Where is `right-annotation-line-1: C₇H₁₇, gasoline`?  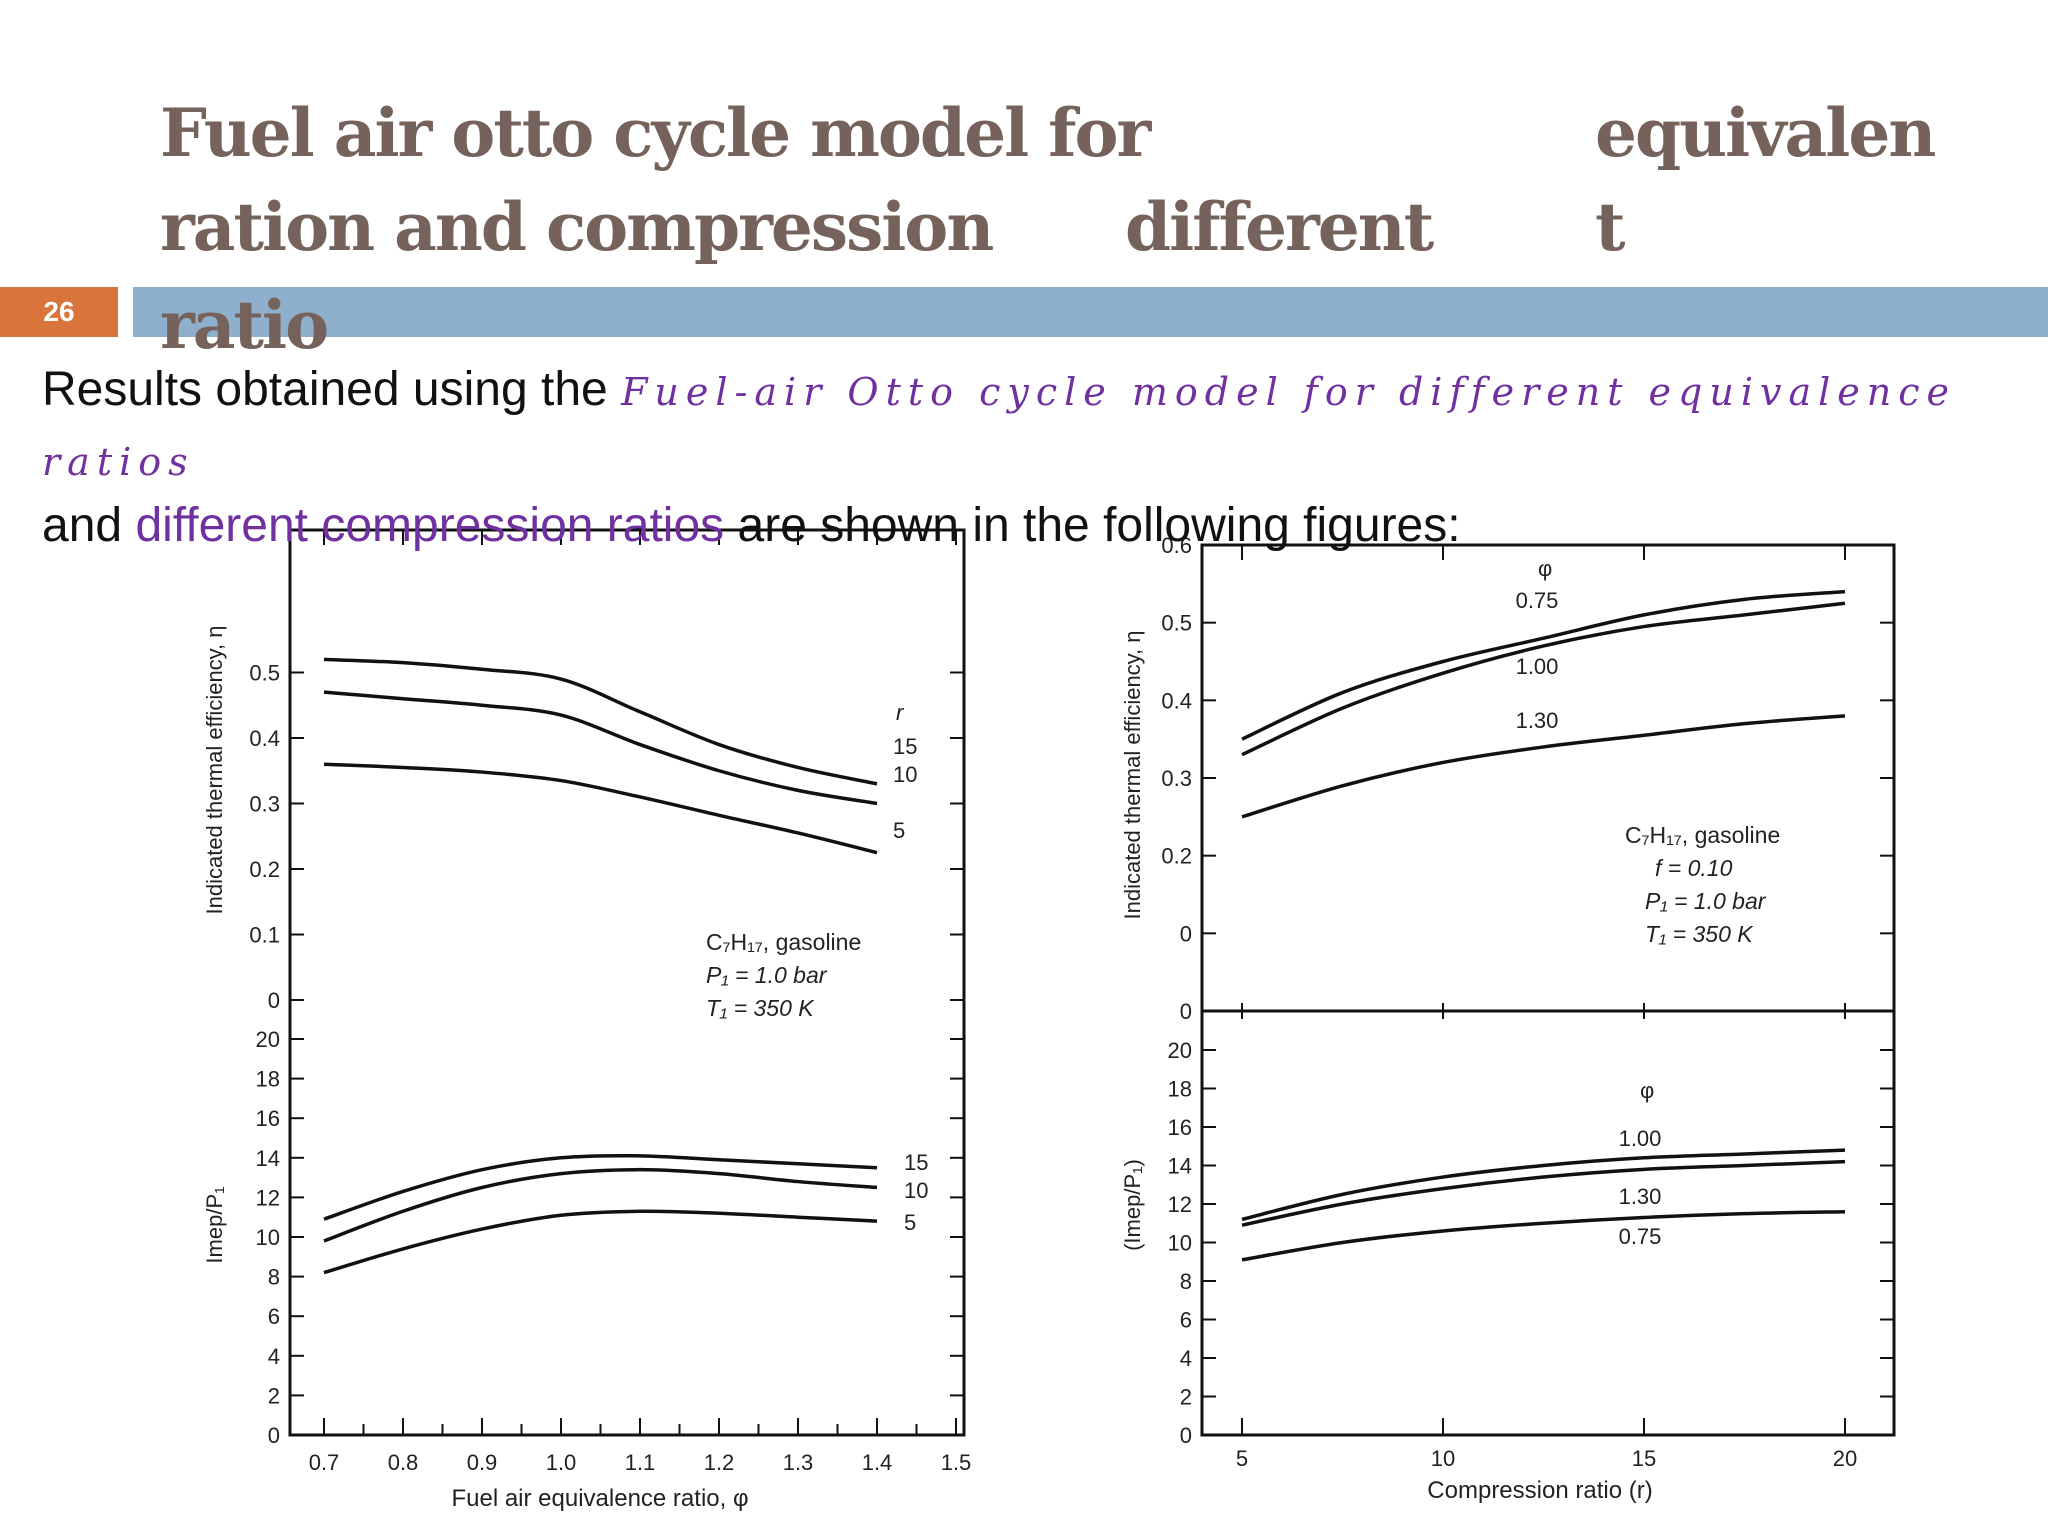
right-annotation-line-1: C₇H₁₇, gasoline is located at coordinates (1702, 835).